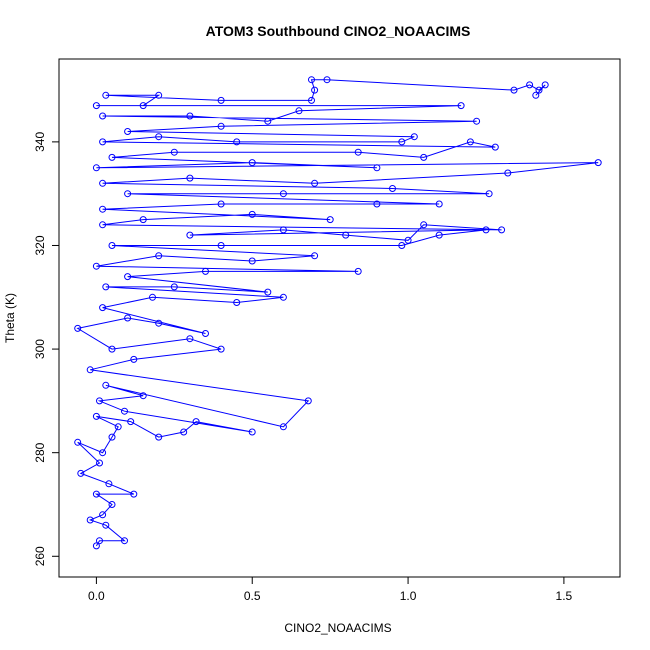  What do you see at coordinates (40, 556) in the screenshot?
I see `y-tick-label: 260` at bounding box center [40, 556].